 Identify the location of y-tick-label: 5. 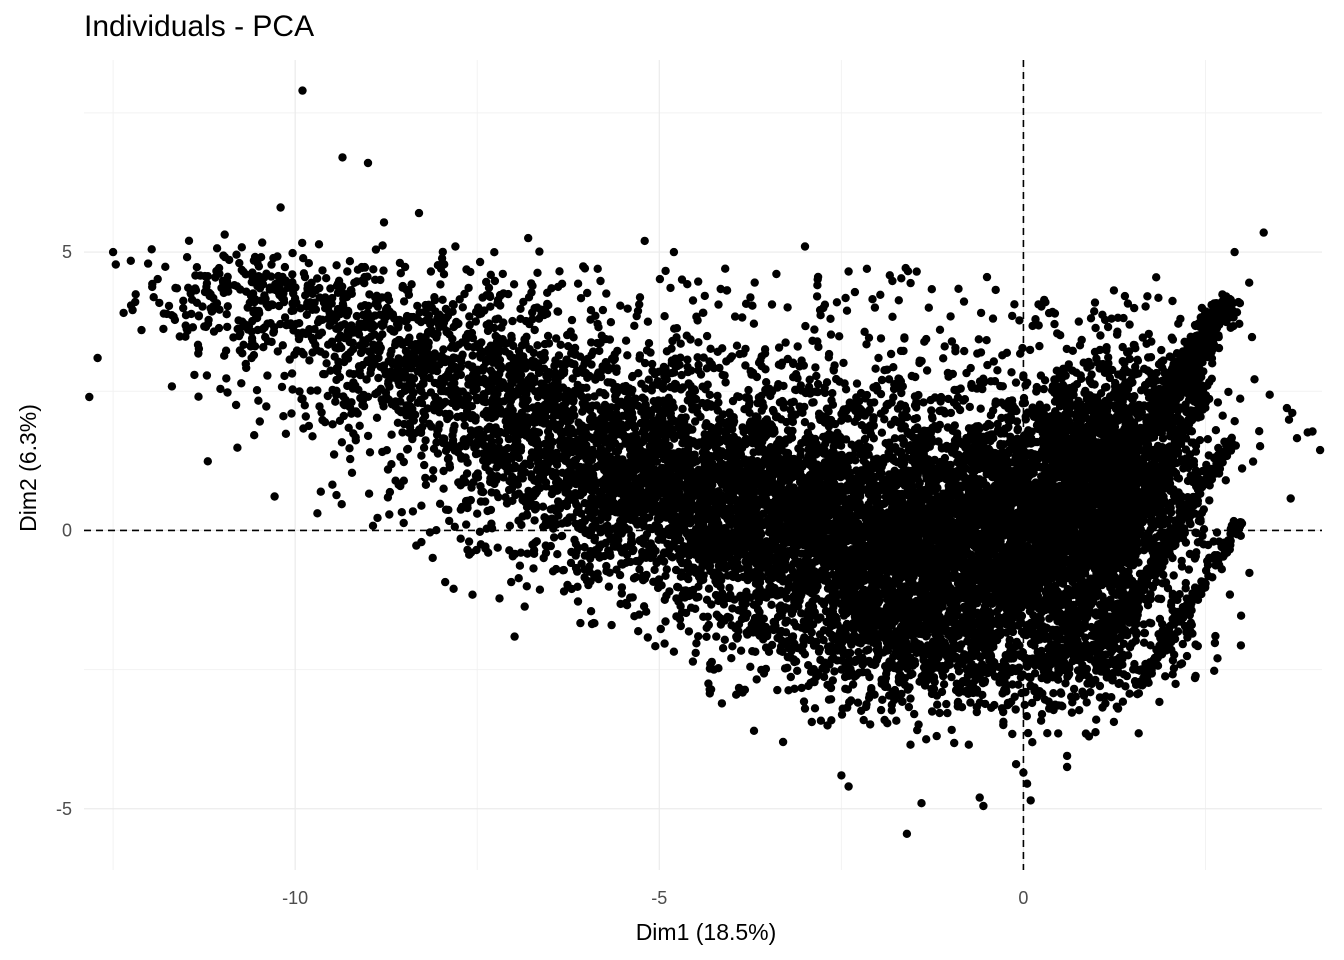
(67, 252).